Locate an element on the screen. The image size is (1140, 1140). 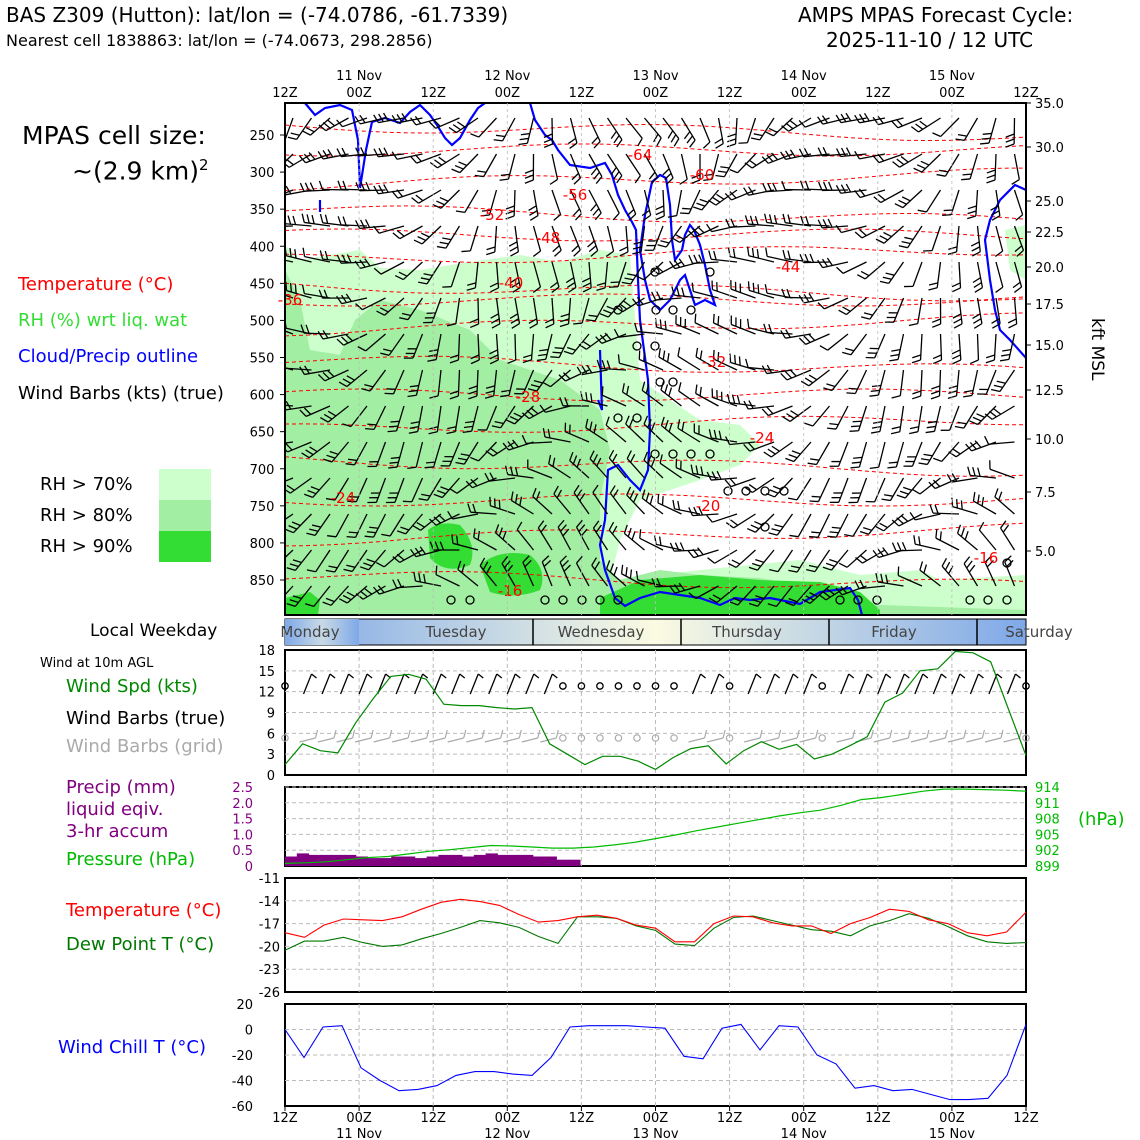
pressure-tick-label: 650 is located at coordinates (262, 433).